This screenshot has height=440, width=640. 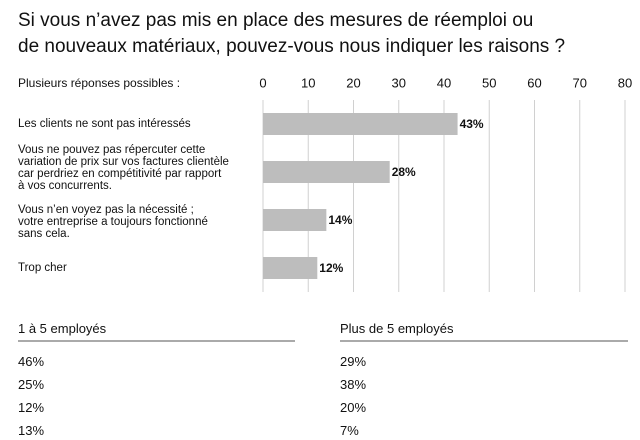 What do you see at coordinates (399, 82) in the screenshot?
I see `x-tick-label: 30` at bounding box center [399, 82].